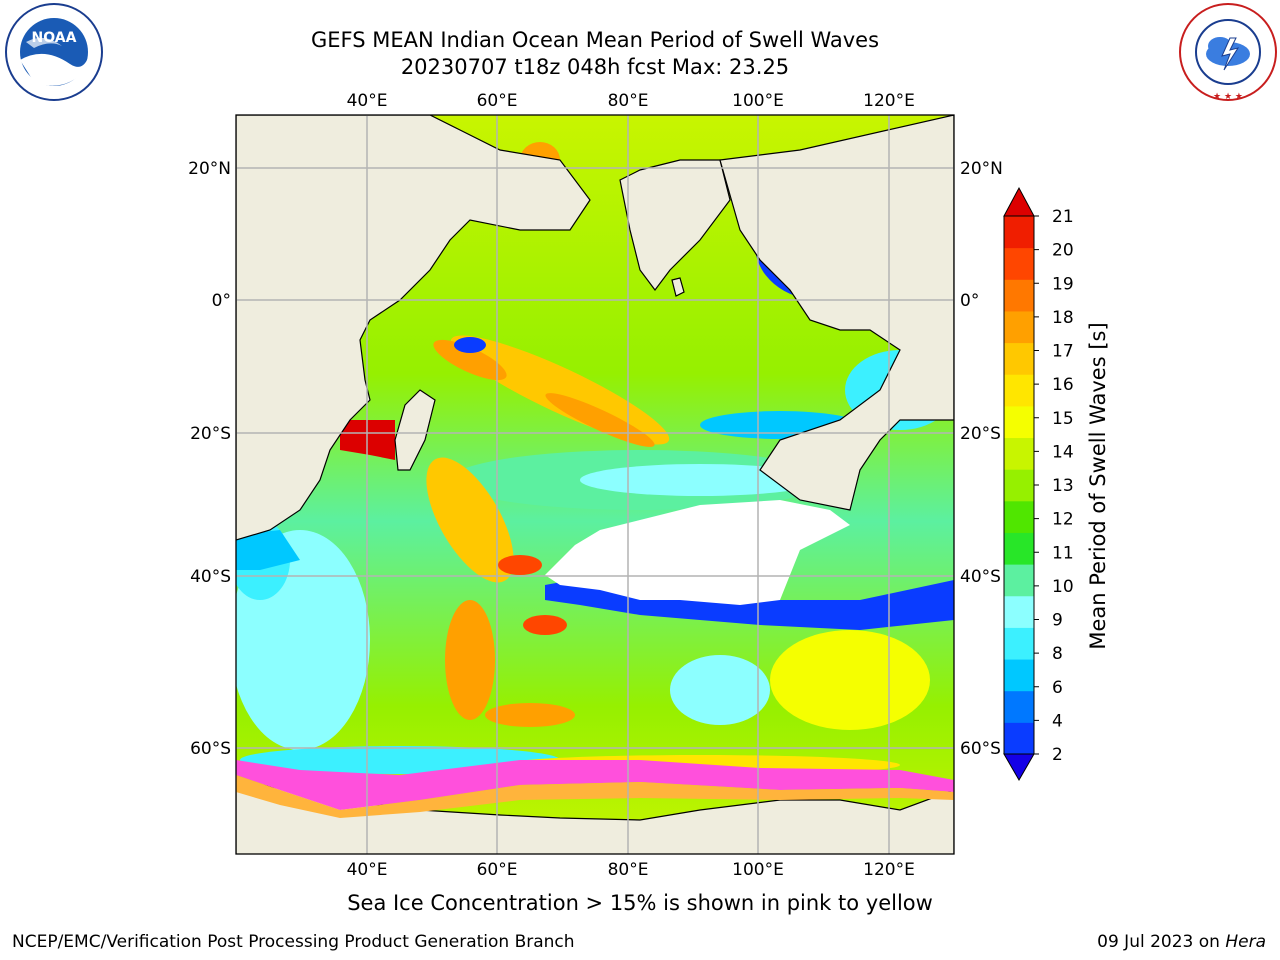 This screenshot has height=960, width=1280. I want to click on colorbar-tick-label: 6, so click(1057, 688).